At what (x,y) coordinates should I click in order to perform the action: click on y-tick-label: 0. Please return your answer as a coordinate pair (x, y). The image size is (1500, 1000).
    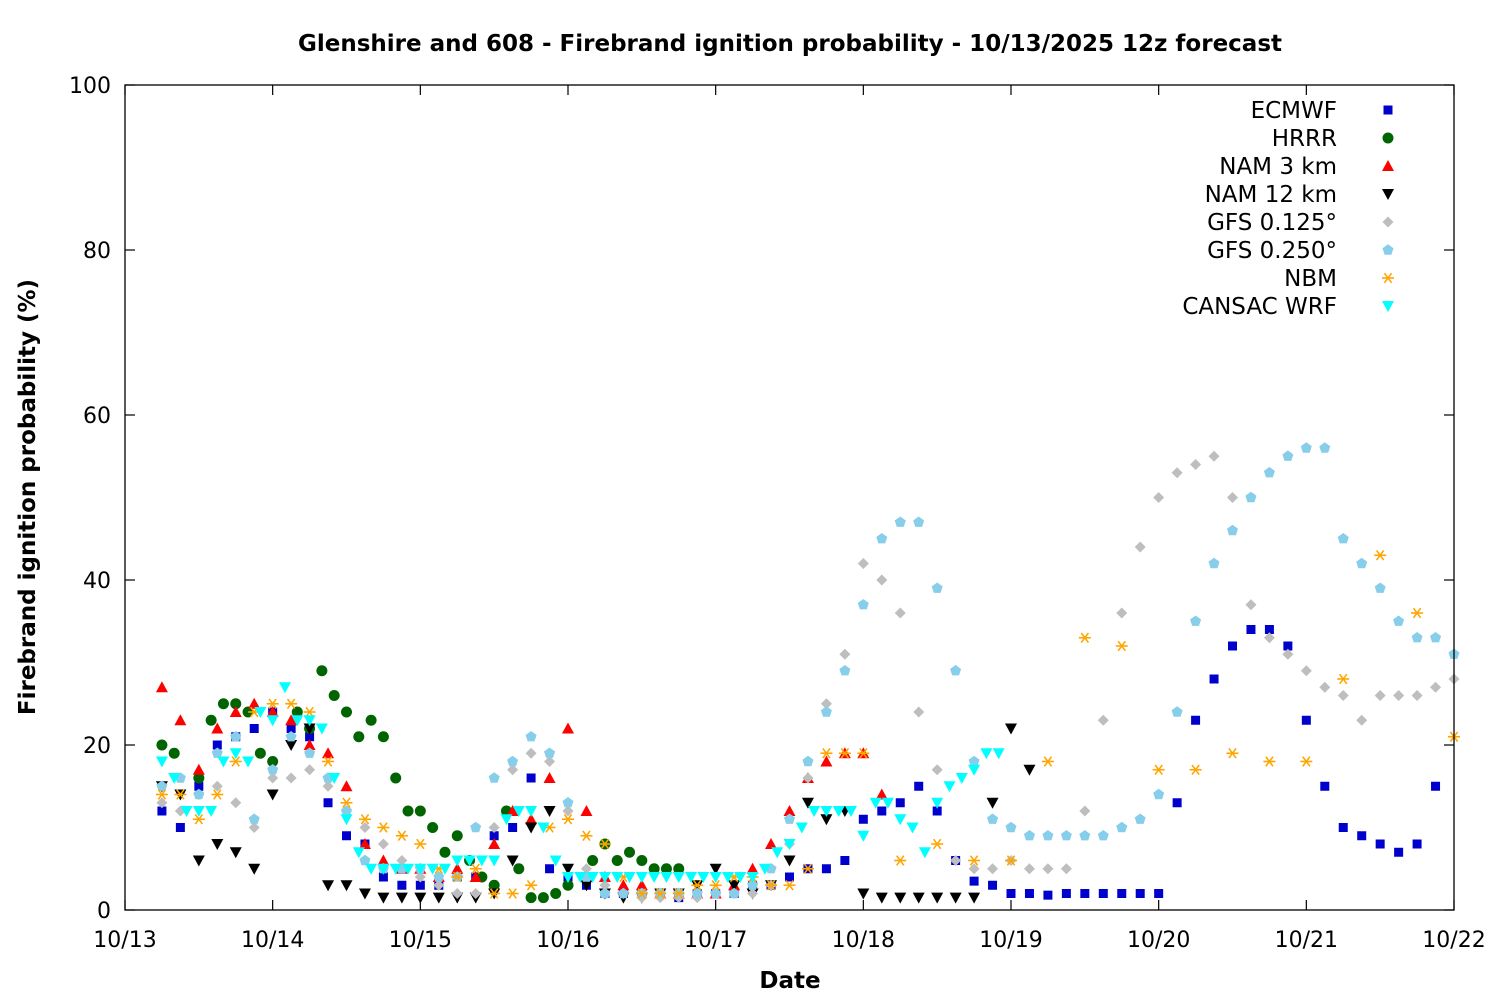
    Looking at the image, I should click on (104, 911).